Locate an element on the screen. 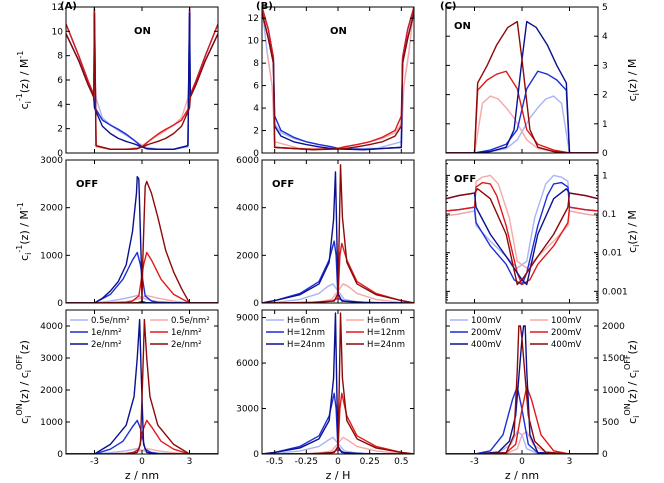 Image resolution: width=664 pixels, height=483 pixels. legend: 100mV 200mV 400mV 100mV 200mV 400mV is located at coordinates (516, 333).